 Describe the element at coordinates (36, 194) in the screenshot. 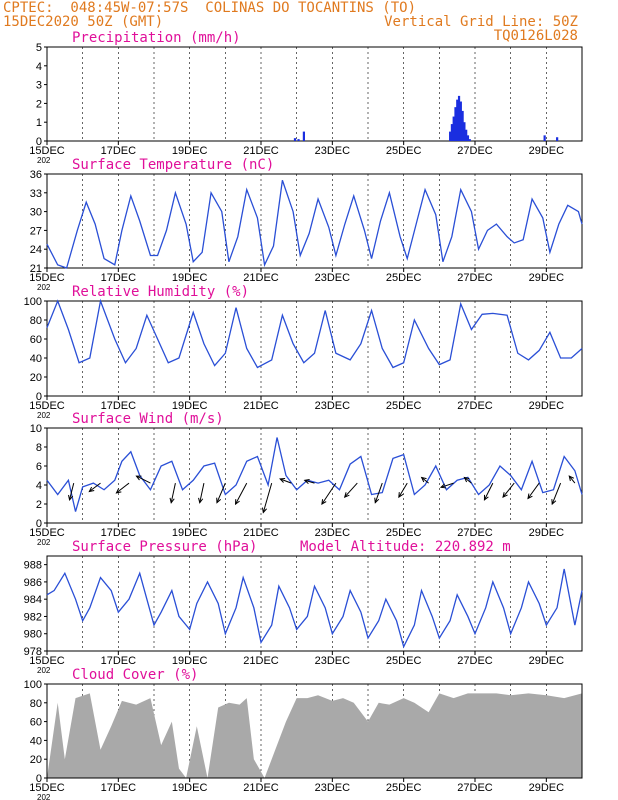

I see `y-tick-label: 33` at that location.